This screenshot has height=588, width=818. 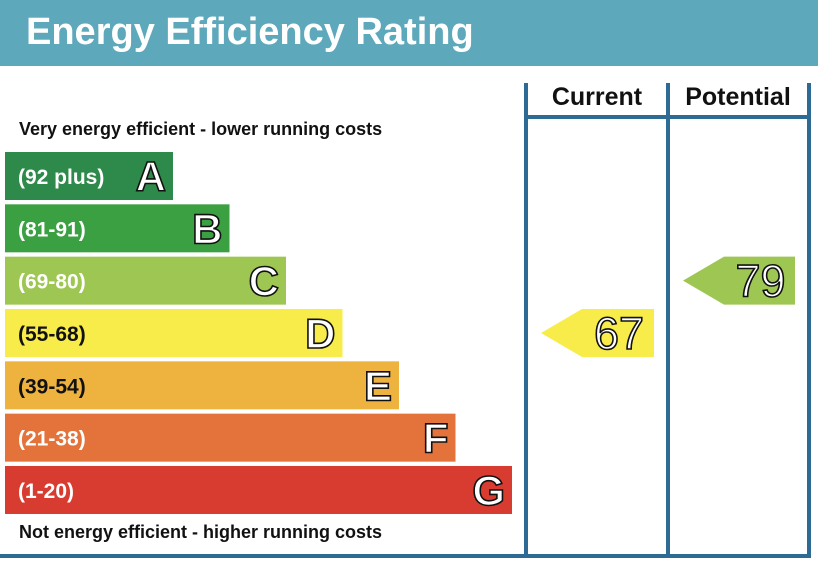 I want to click on band-bar-d, so click(x=174, y=332).